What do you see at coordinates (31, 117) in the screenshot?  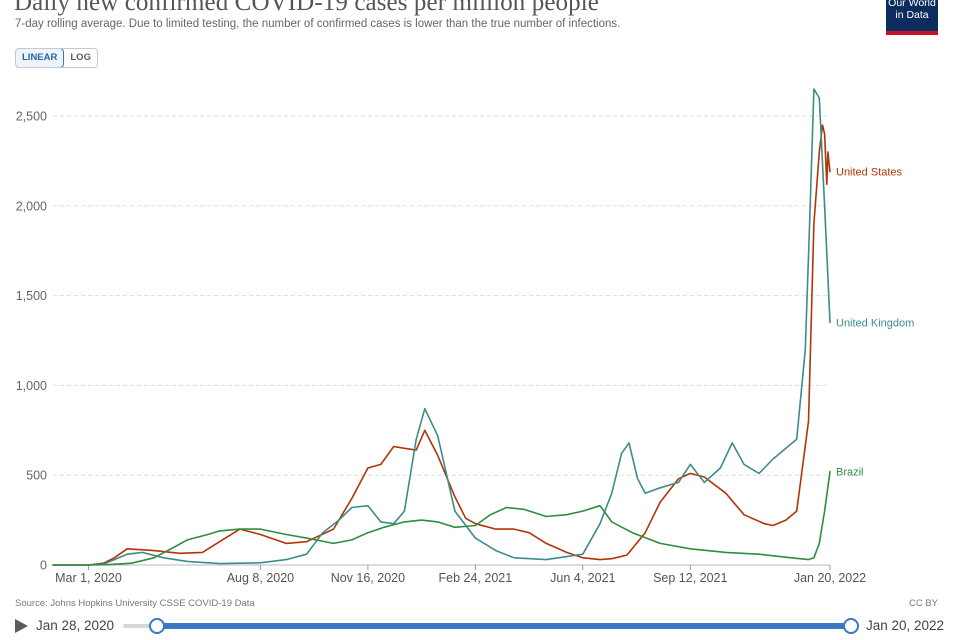 I see `y-tick-label: 2,500` at bounding box center [31, 117].